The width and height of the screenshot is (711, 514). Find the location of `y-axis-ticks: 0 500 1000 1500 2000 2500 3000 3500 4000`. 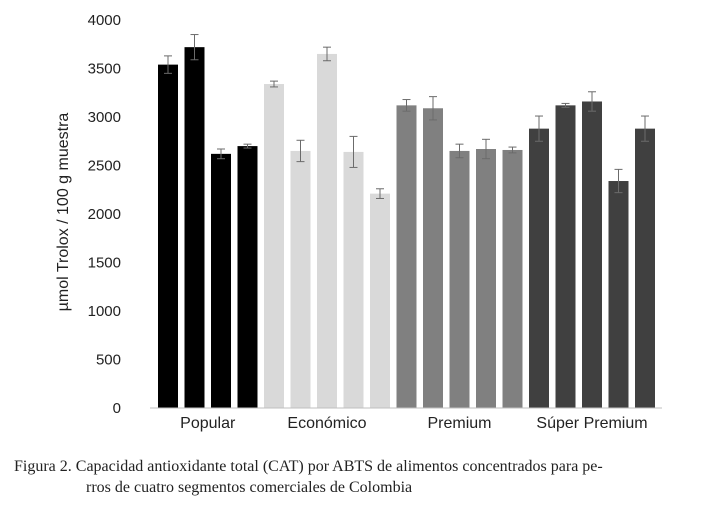

y-axis-ticks: 0 500 1000 1500 2000 2500 3000 3500 4000 is located at coordinates (104, 214).